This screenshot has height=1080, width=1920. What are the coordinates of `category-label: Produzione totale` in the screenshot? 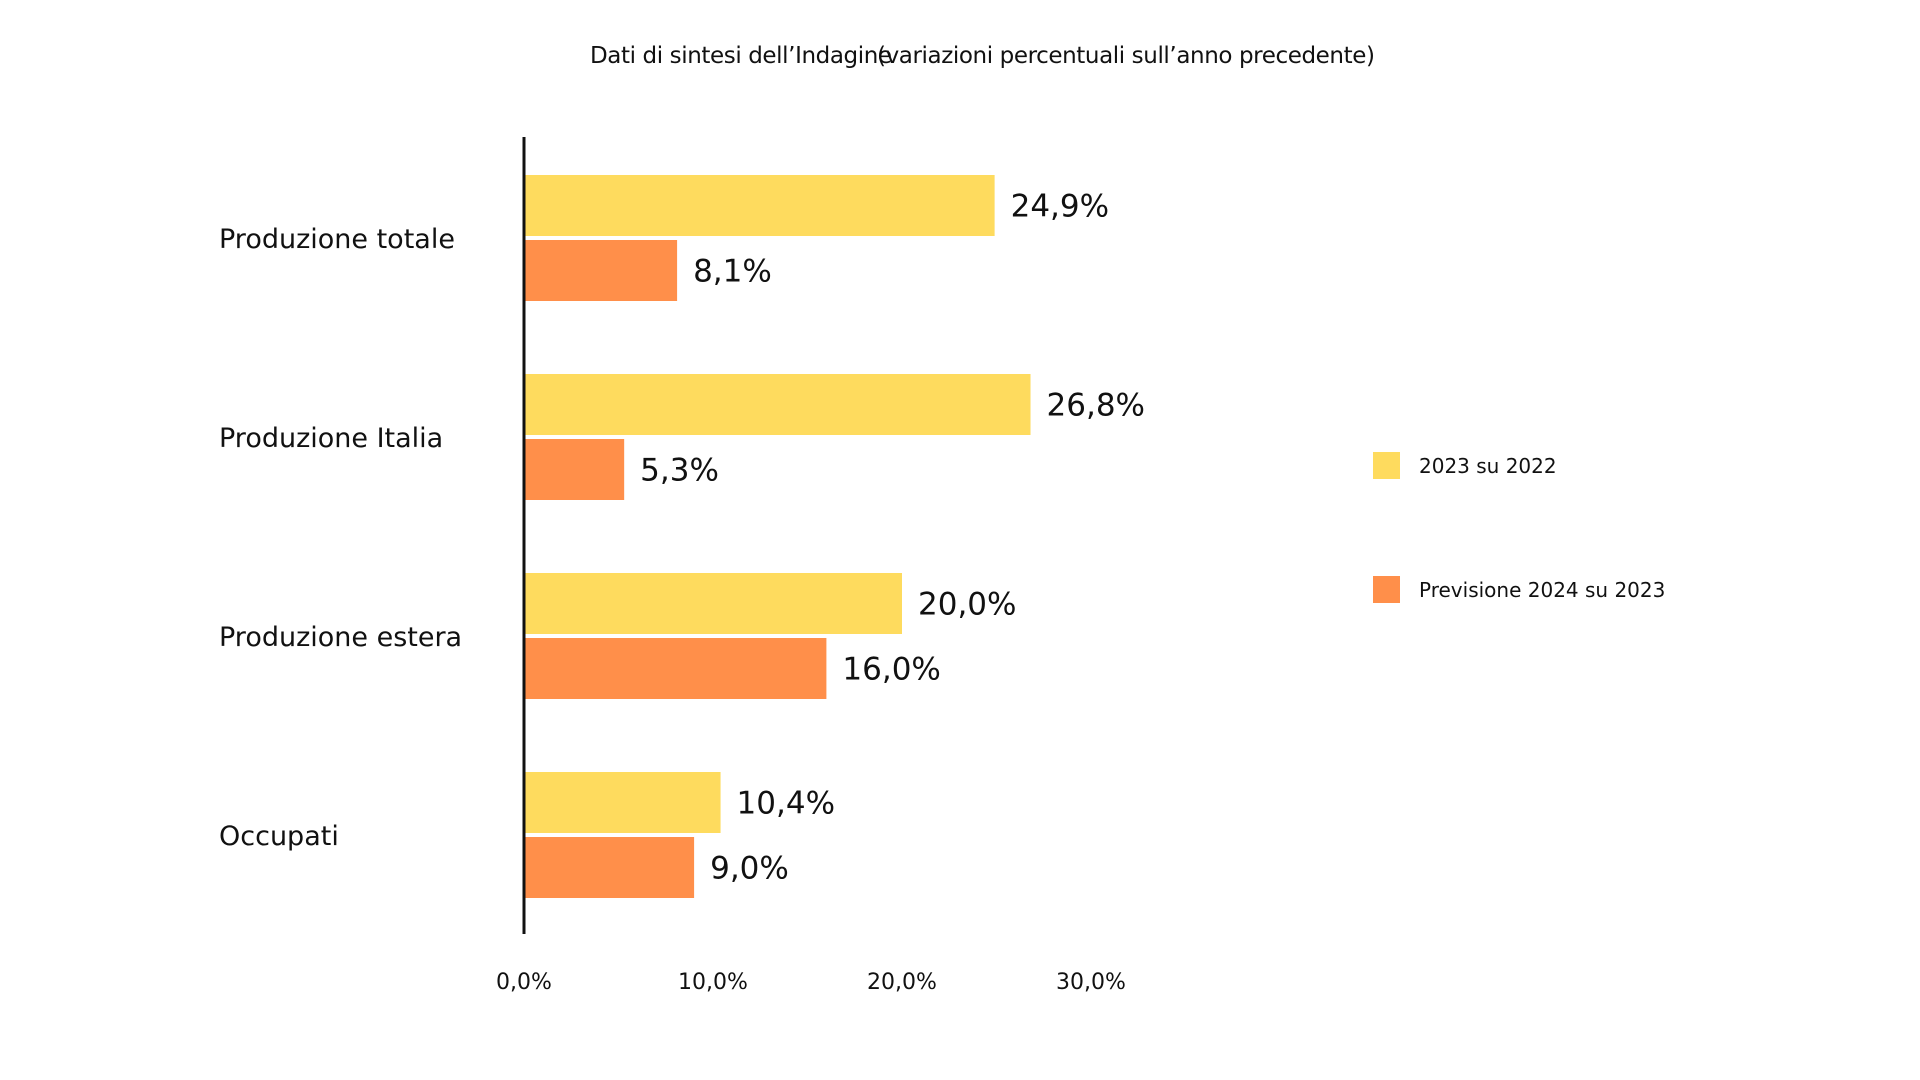 It's located at (337, 239).